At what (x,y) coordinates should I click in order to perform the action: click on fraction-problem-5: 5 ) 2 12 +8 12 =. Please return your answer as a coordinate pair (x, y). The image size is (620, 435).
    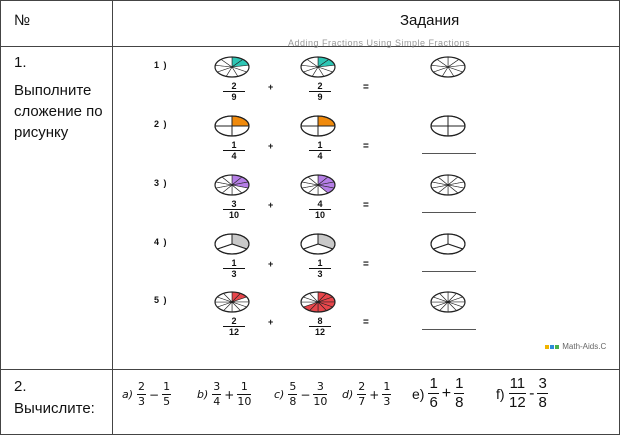
    Looking at the image, I should click on (310, 320).